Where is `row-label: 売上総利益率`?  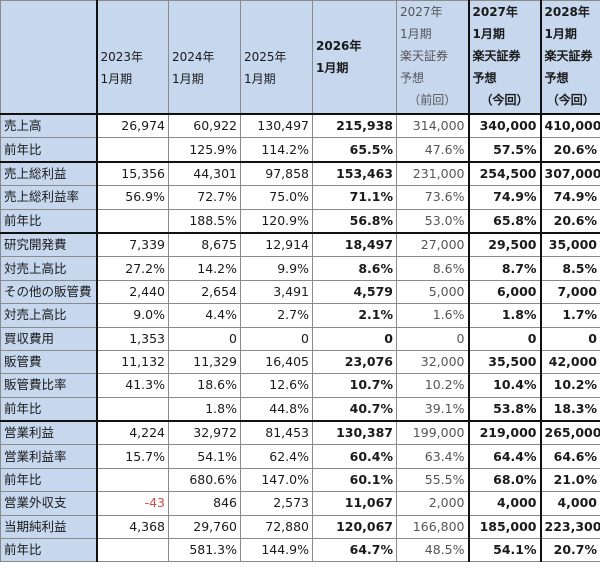
row-label: 売上総利益率 is located at coordinates (48, 197).